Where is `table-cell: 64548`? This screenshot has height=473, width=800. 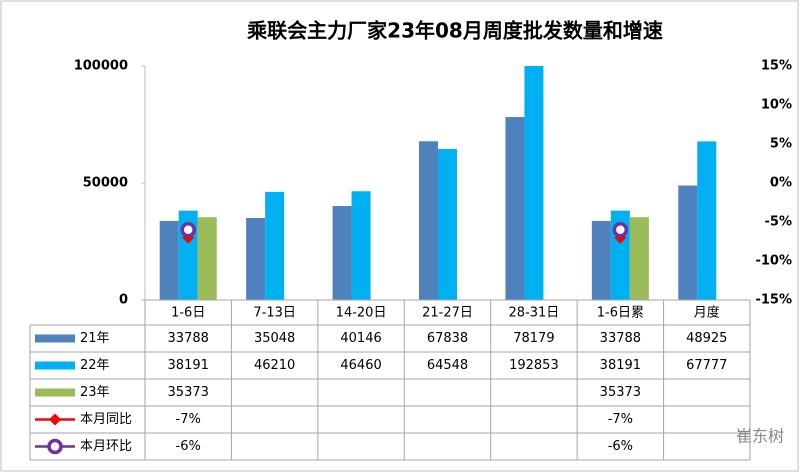
table-cell: 64548 is located at coordinates (447, 365).